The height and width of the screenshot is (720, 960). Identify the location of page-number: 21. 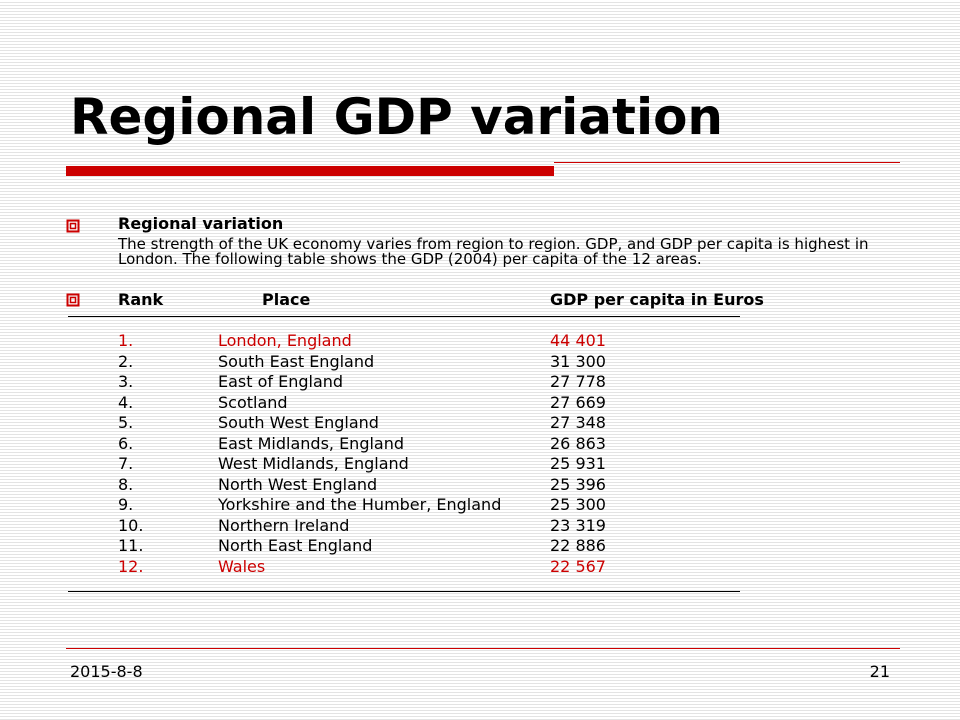
(879, 671).